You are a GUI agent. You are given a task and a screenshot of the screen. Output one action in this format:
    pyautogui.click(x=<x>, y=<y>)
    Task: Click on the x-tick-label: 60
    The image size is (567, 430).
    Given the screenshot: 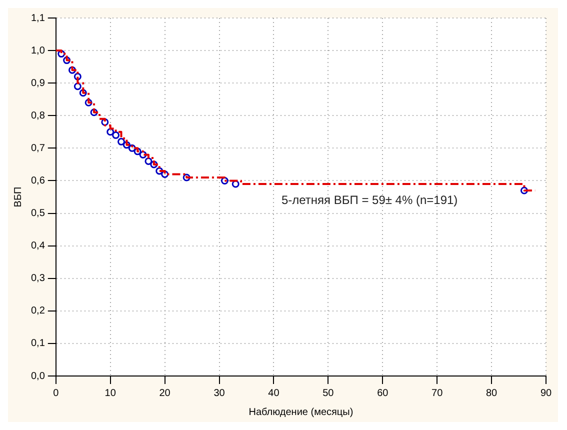 What is the action you would take?
    pyautogui.click(x=383, y=393)
    